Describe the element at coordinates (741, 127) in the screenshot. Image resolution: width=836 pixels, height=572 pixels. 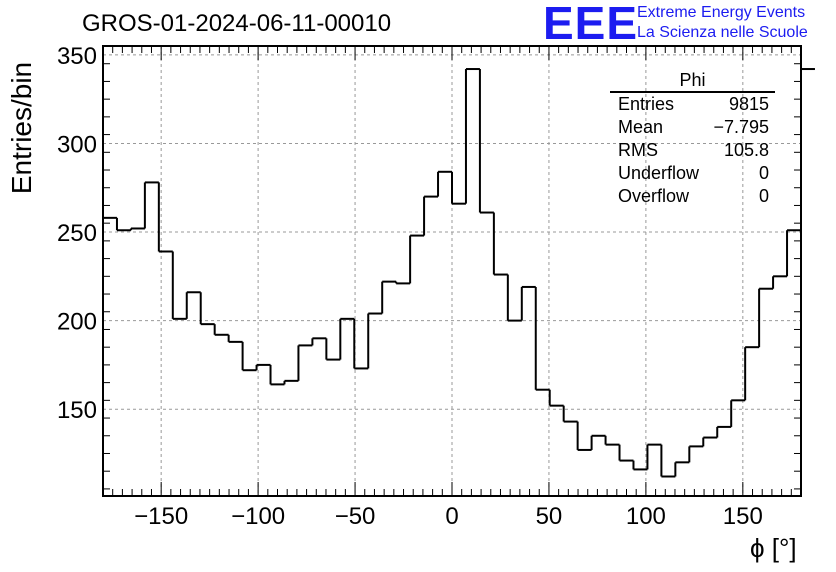
I see `stats-value: −7.795` at that location.